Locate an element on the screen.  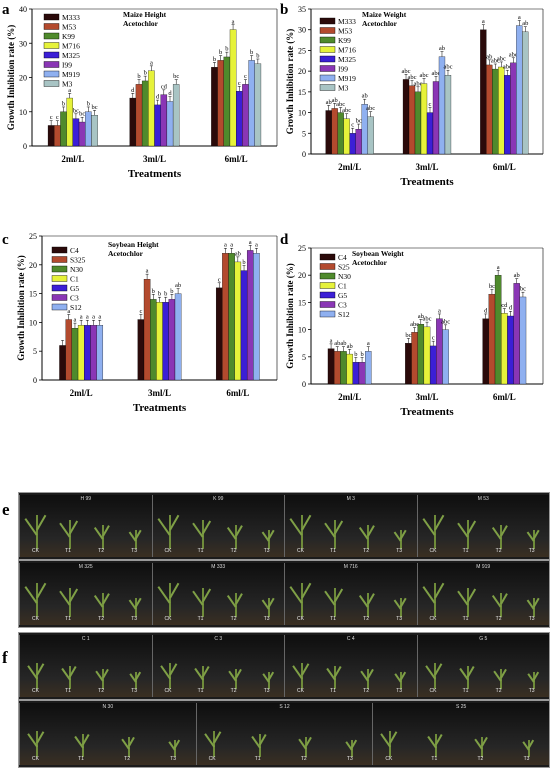
chart-title: Acetochlor is located at coordinates (126, 253).